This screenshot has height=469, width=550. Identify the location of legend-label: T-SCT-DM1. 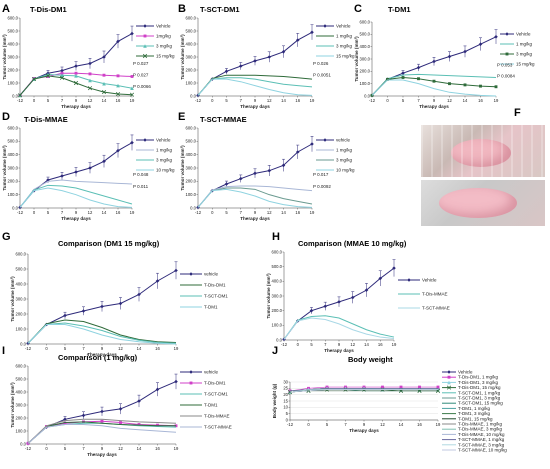
(216, 394).